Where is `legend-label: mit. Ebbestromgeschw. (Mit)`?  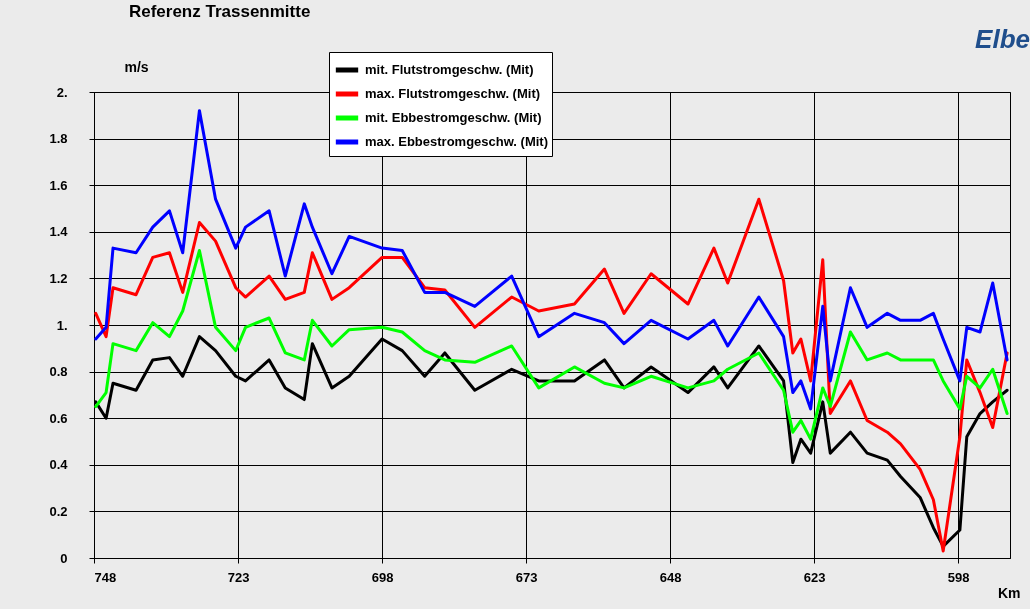 legend-label: mit. Ebbestromgeschw. (Mit) is located at coordinates (453, 117).